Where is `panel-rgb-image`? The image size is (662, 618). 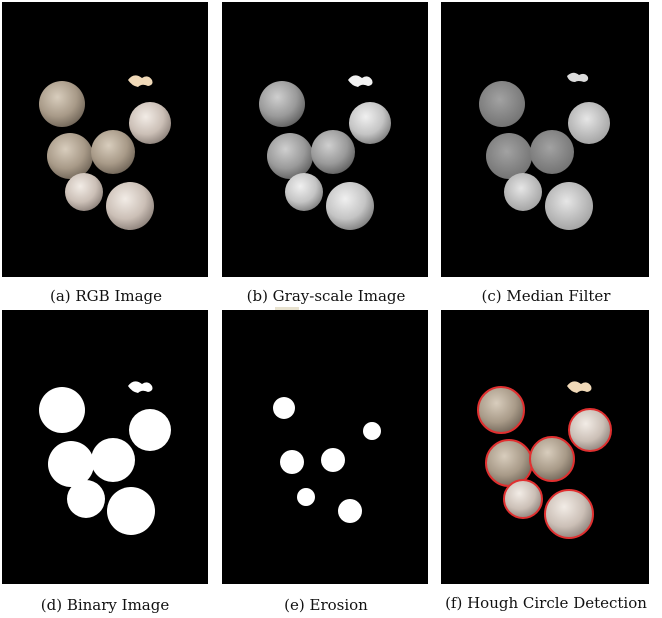 panel-rgb-image is located at coordinates (105, 139).